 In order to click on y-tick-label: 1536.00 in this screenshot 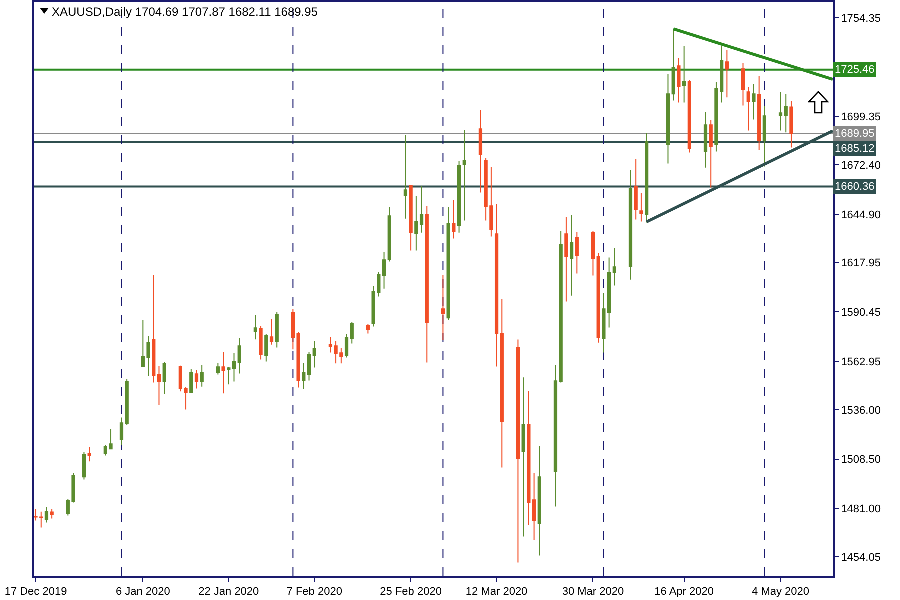, I will do `click(861, 410)`.